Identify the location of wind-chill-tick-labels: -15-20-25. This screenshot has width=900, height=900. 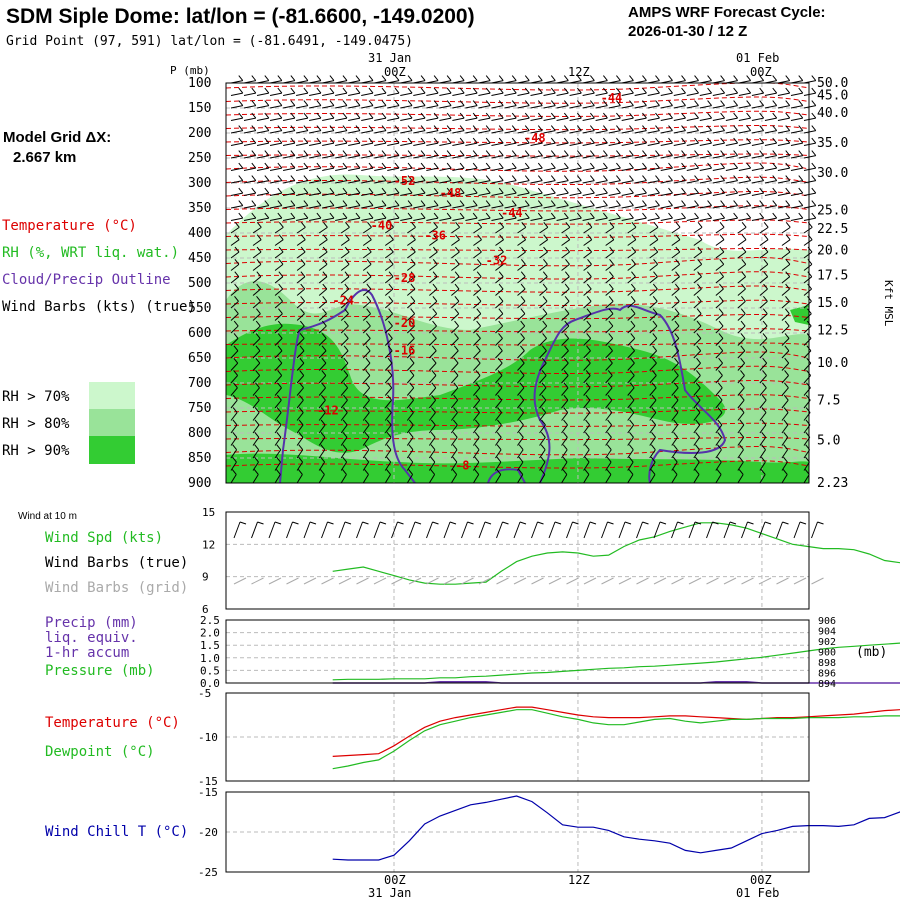
(208, 832).